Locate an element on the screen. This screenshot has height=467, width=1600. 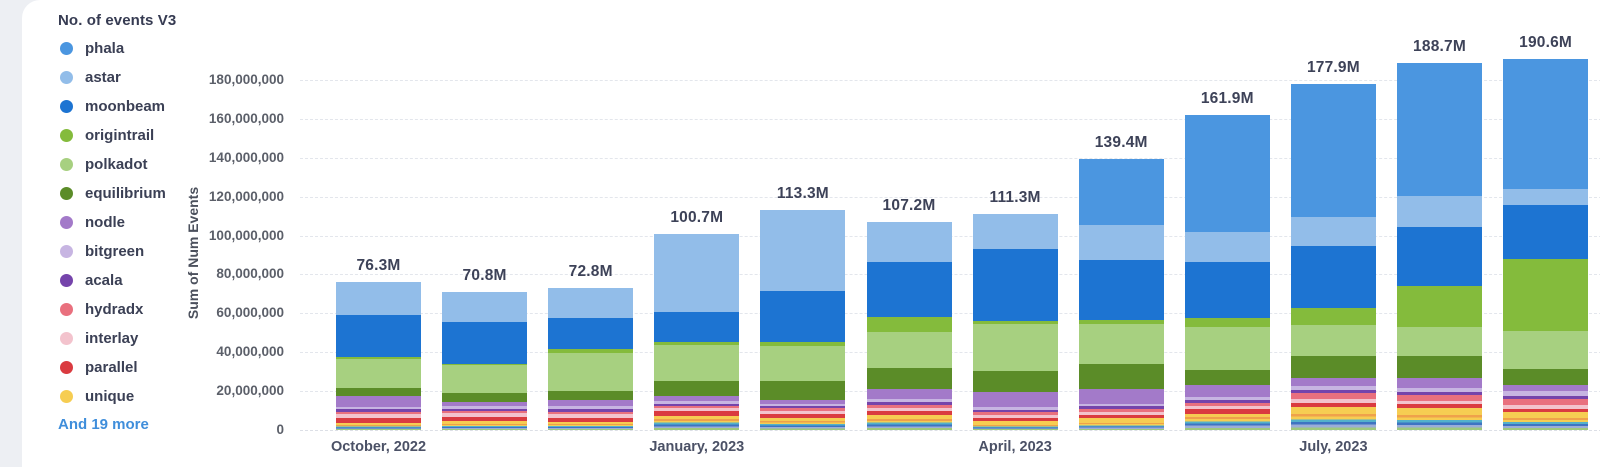
segment-phala is located at coordinates (1546, 124).